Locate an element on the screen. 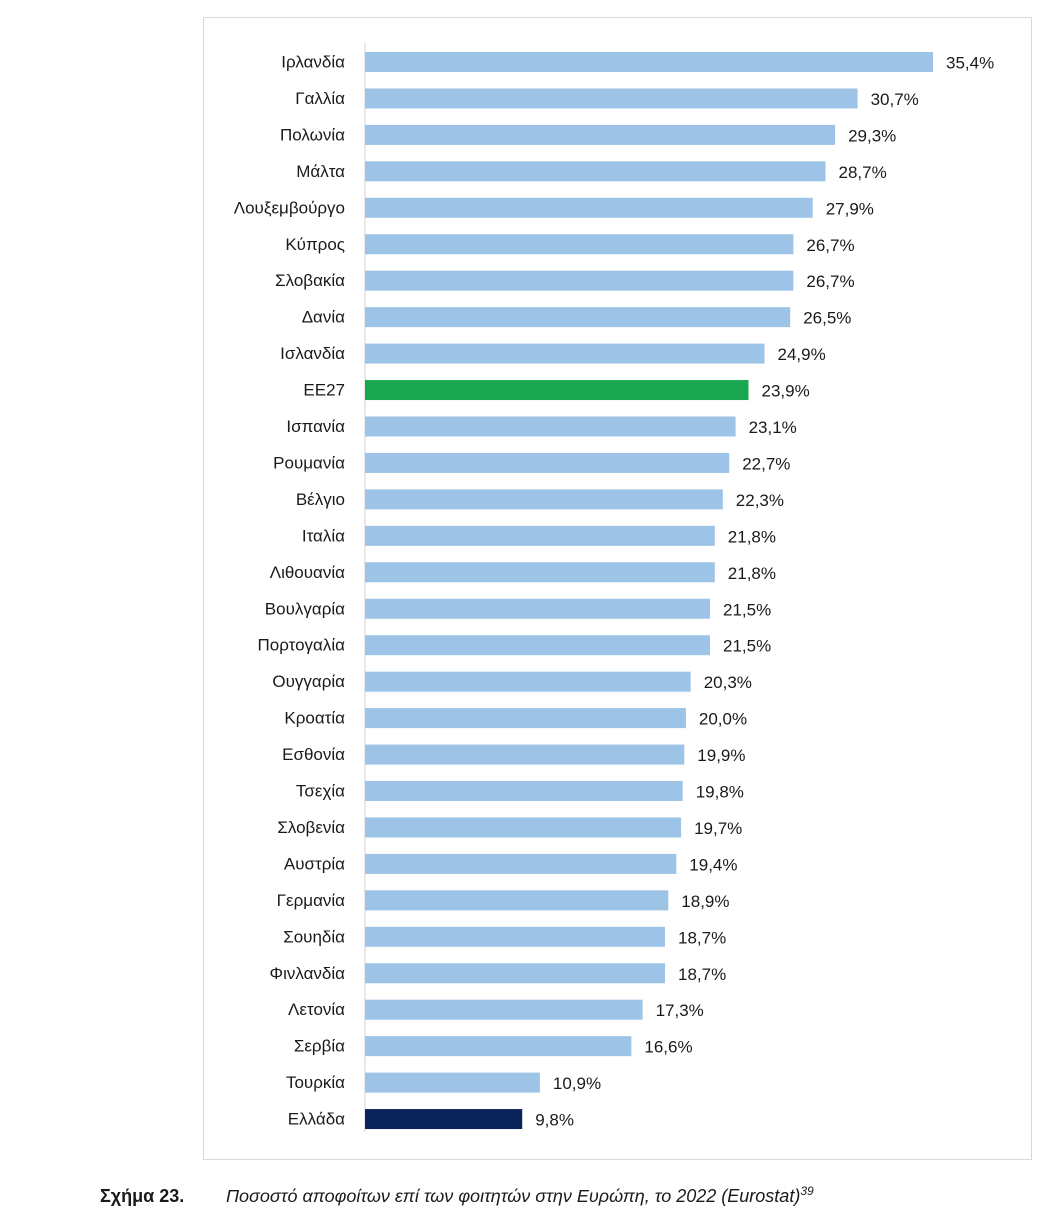 This screenshot has height=1218, width=1060. category-label: Ρουμανία is located at coordinates (309, 462).